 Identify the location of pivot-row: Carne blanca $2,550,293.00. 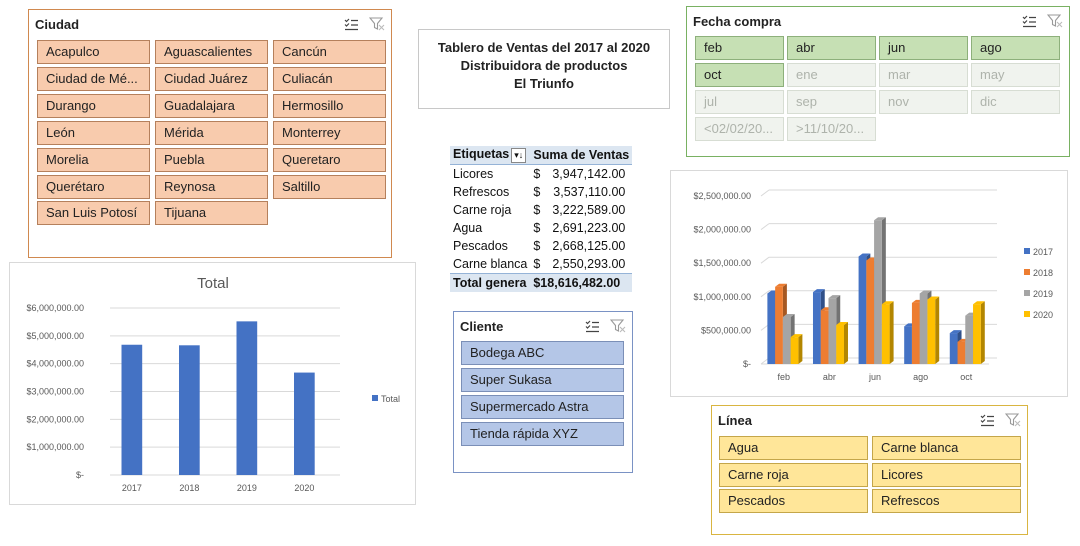
(541, 264).